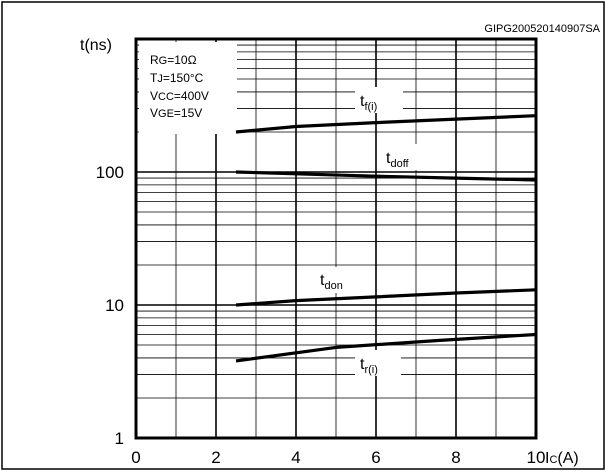  What do you see at coordinates (215, 457) in the screenshot?
I see `x-tick-label: 2` at bounding box center [215, 457].